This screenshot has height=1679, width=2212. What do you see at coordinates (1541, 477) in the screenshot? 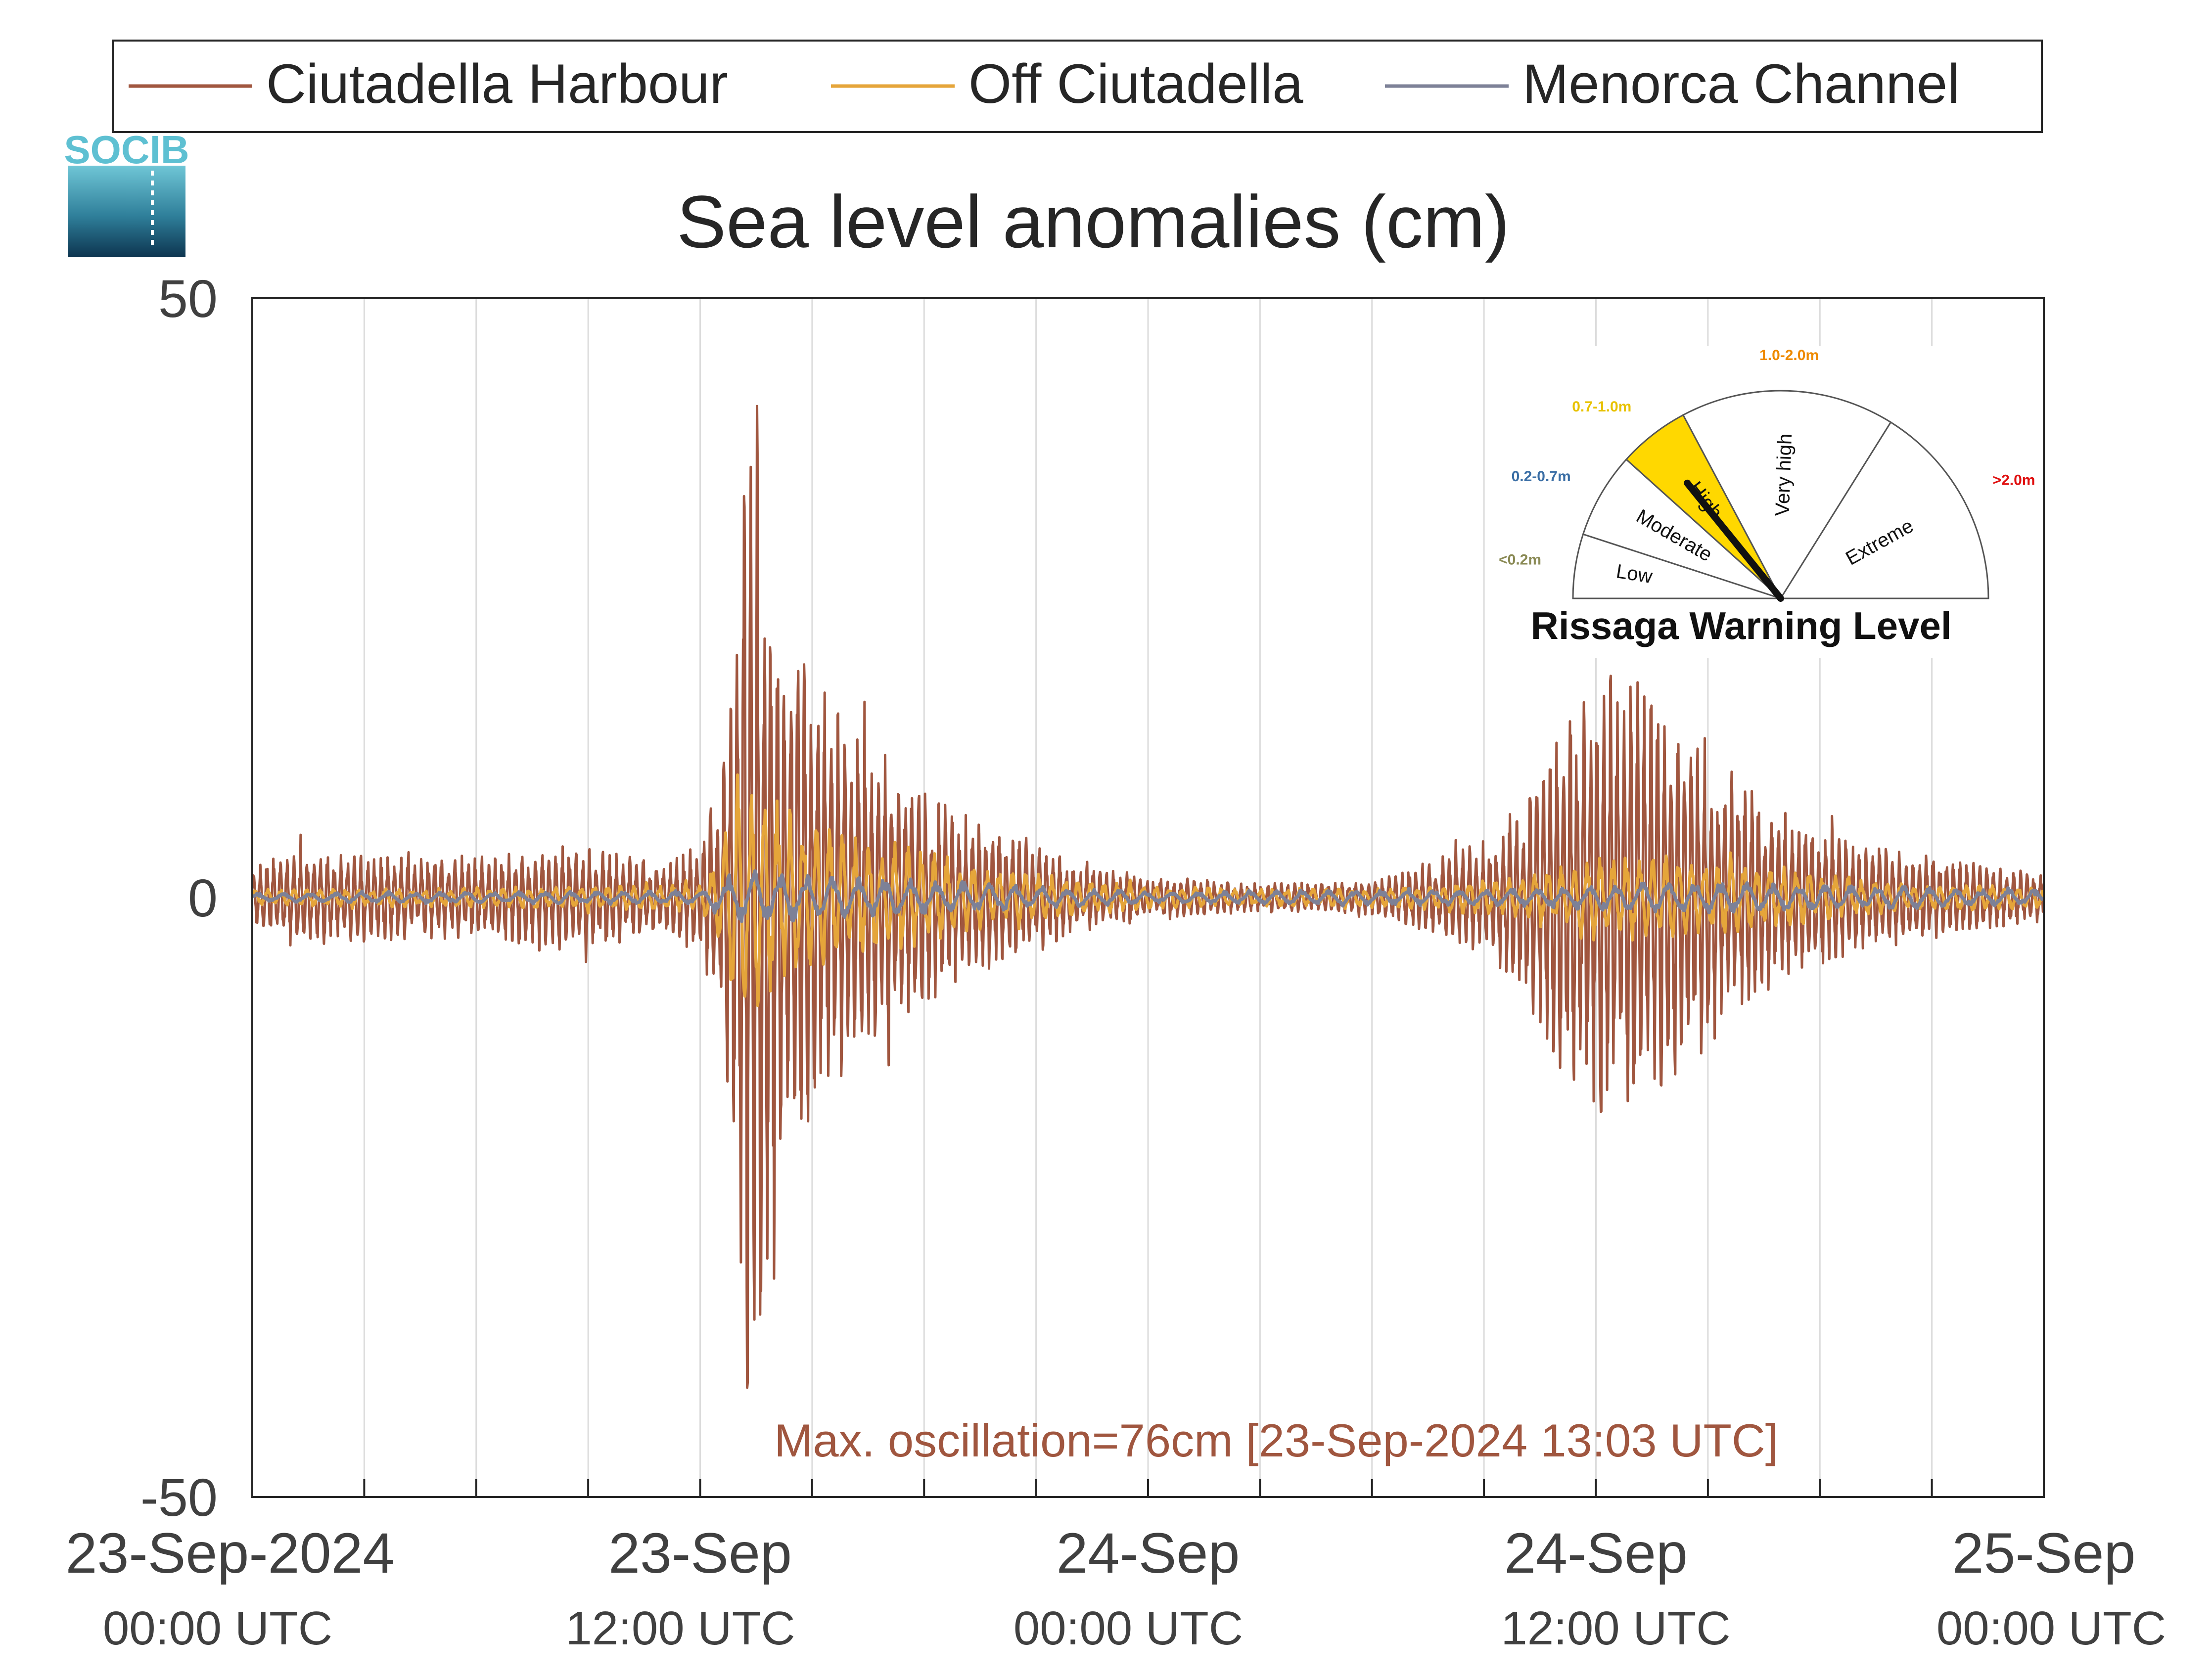
I see `gauge-range-label: 0.2-0.7m` at bounding box center [1541, 477].